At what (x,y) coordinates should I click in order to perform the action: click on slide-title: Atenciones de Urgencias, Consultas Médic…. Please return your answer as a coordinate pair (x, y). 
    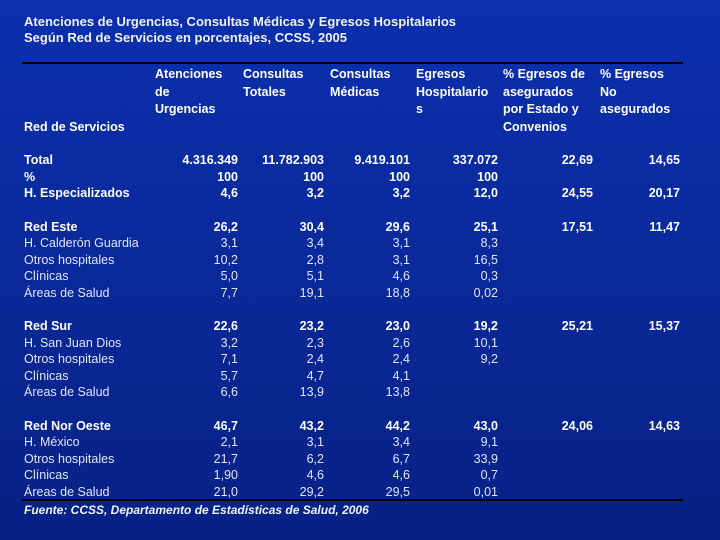
    Looking at the image, I should click on (240, 30).